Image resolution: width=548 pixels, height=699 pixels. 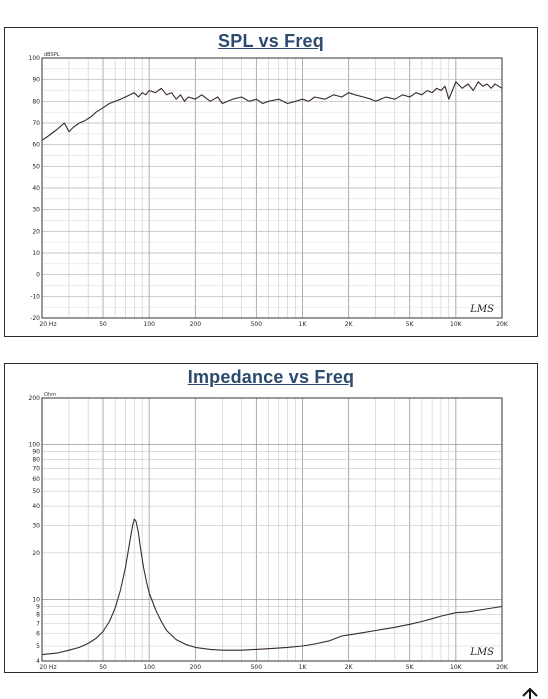 I want to click on y-tick-label: 5, so click(x=38, y=646).